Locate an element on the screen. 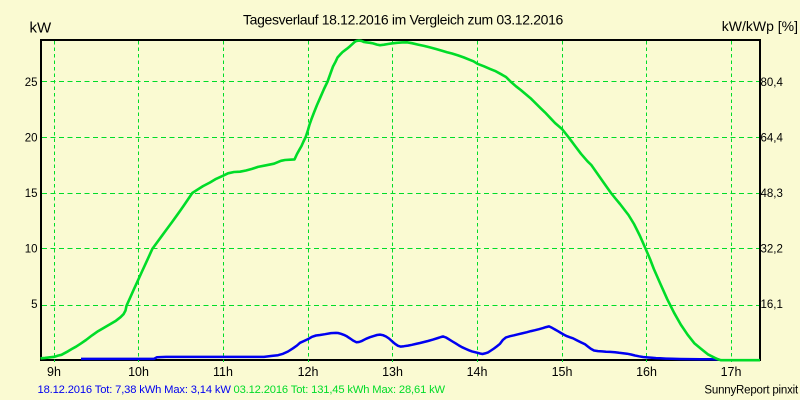  svg-text: 13h is located at coordinates (392, 372).